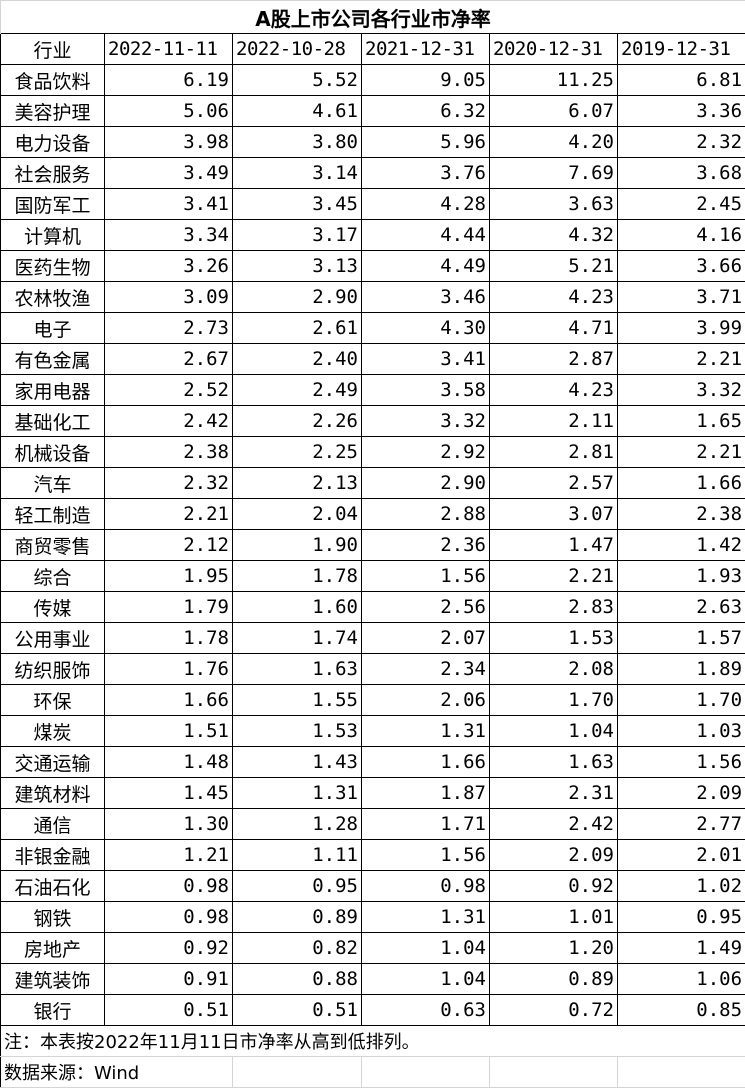 The width and height of the screenshot is (745, 1088). What do you see at coordinates (681, 669) in the screenshot?
I see `pb-value: 1.89` at bounding box center [681, 669].